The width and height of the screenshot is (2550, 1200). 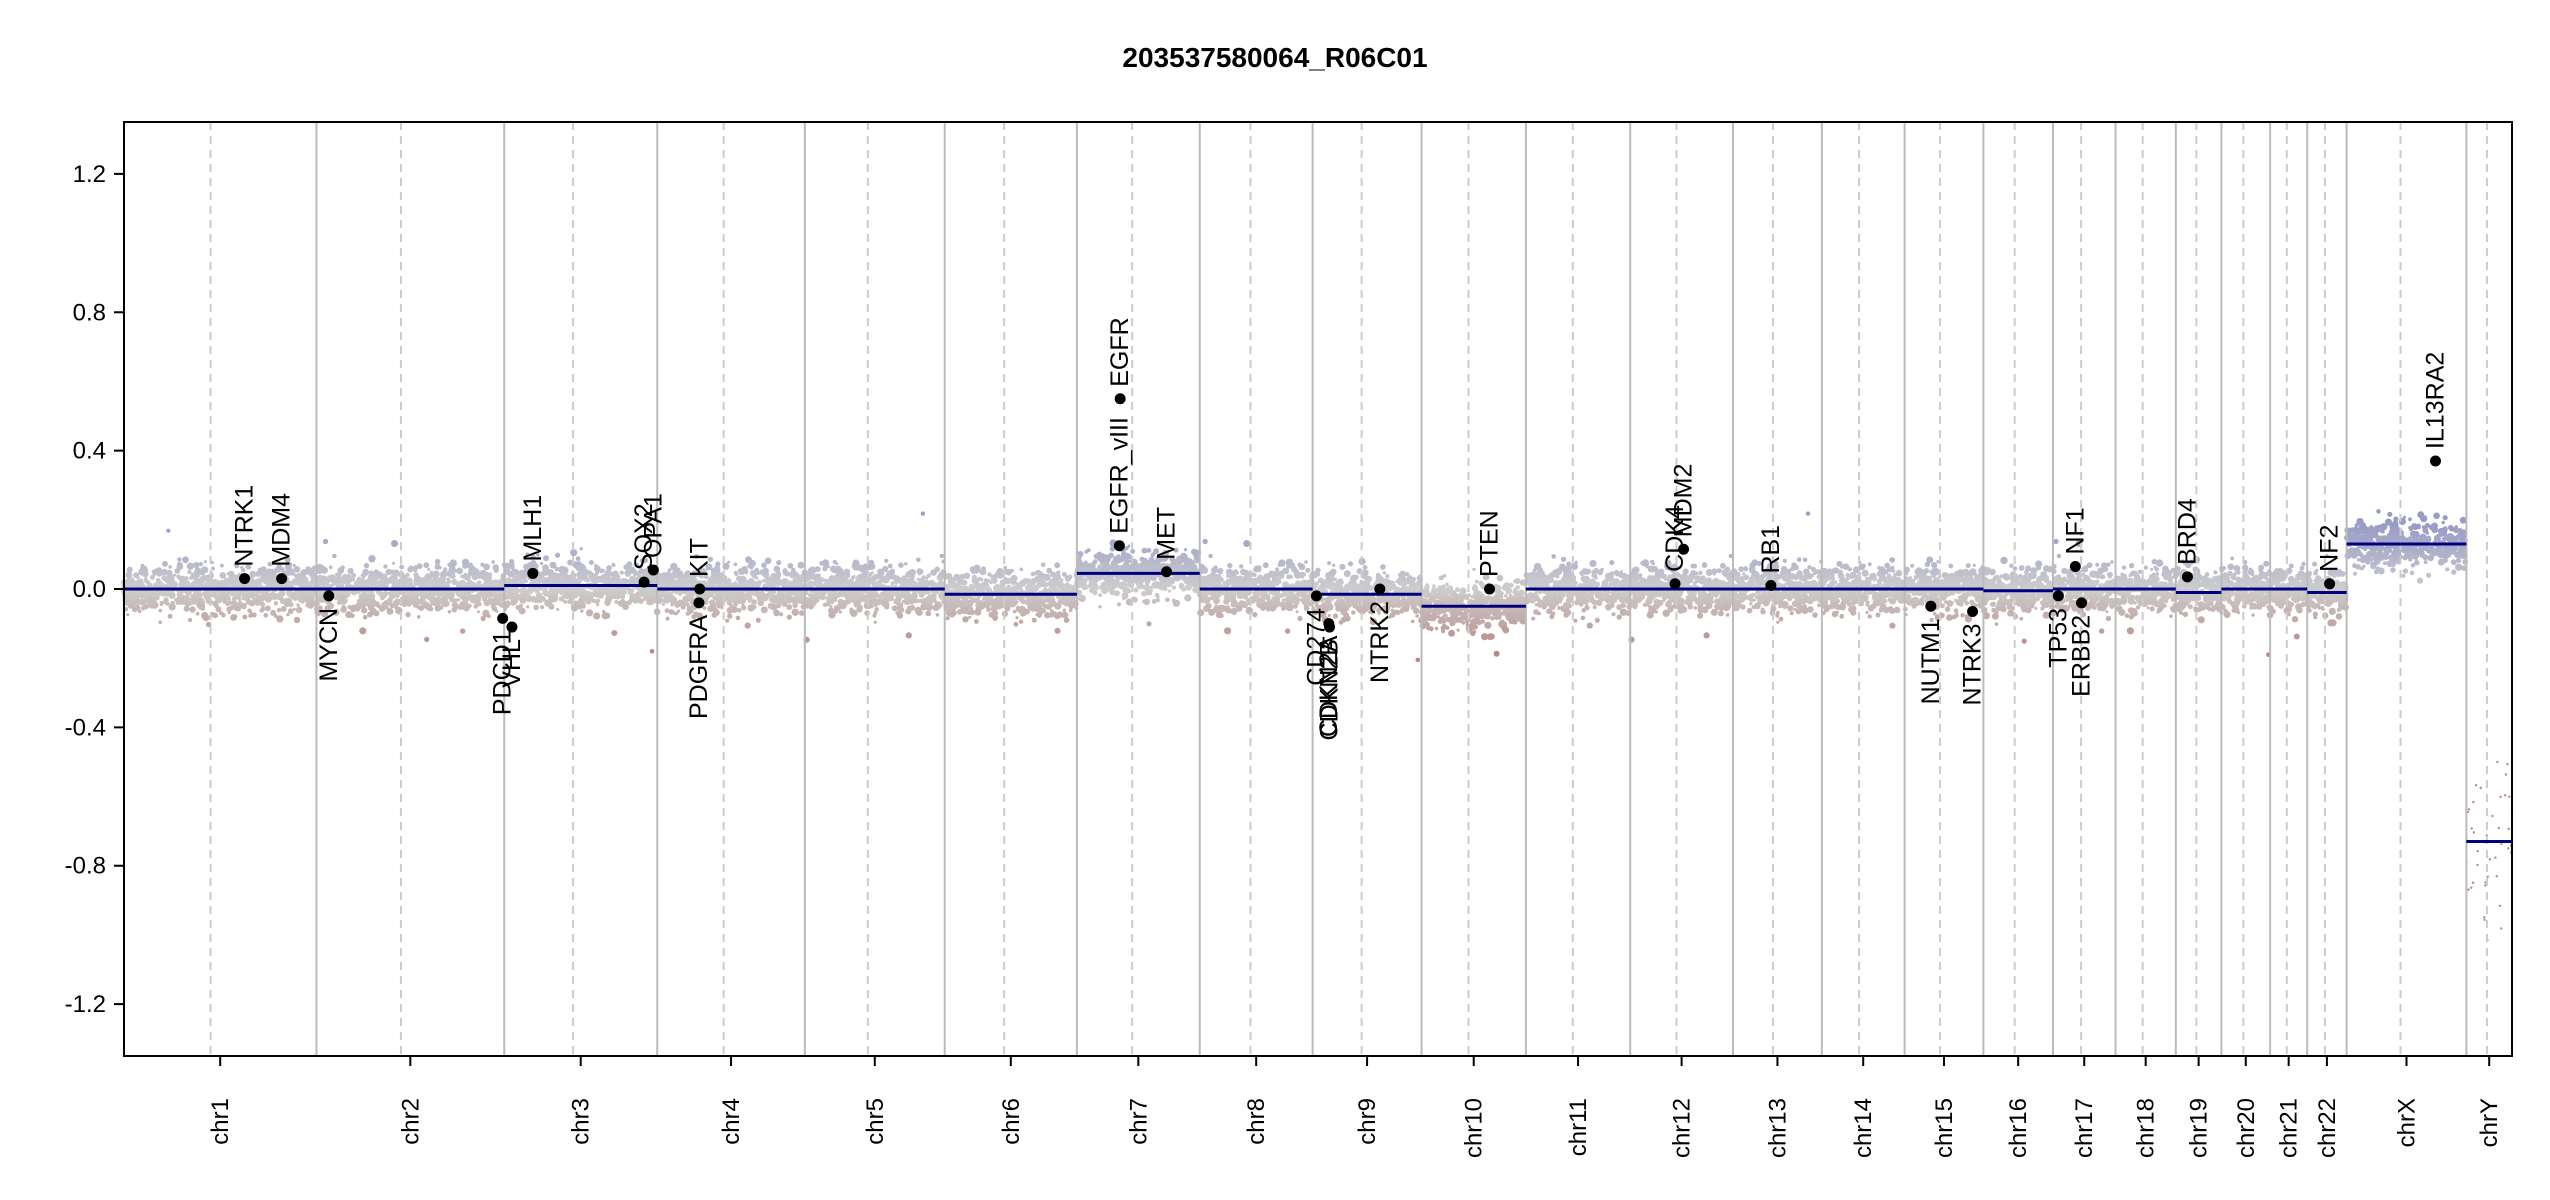 What do you see at coordinates (874, 577) in the screenshot?
I see `probe-series-chr5` at bounding box center [874, 577].